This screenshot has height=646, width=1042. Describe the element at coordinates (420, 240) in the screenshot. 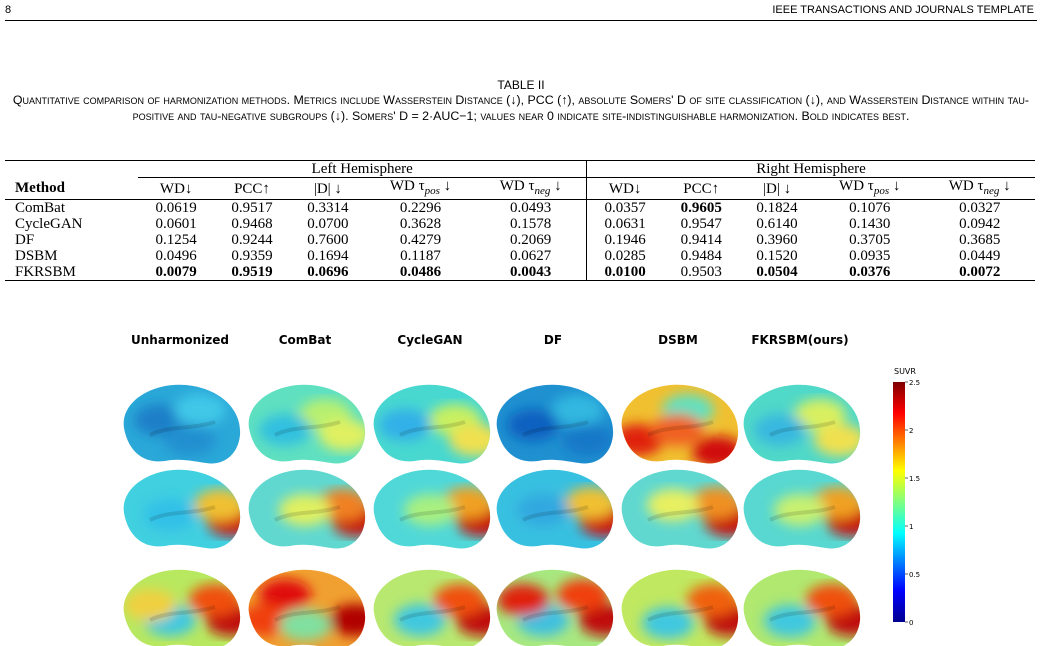

I see `cell: 0.4279` at that location.